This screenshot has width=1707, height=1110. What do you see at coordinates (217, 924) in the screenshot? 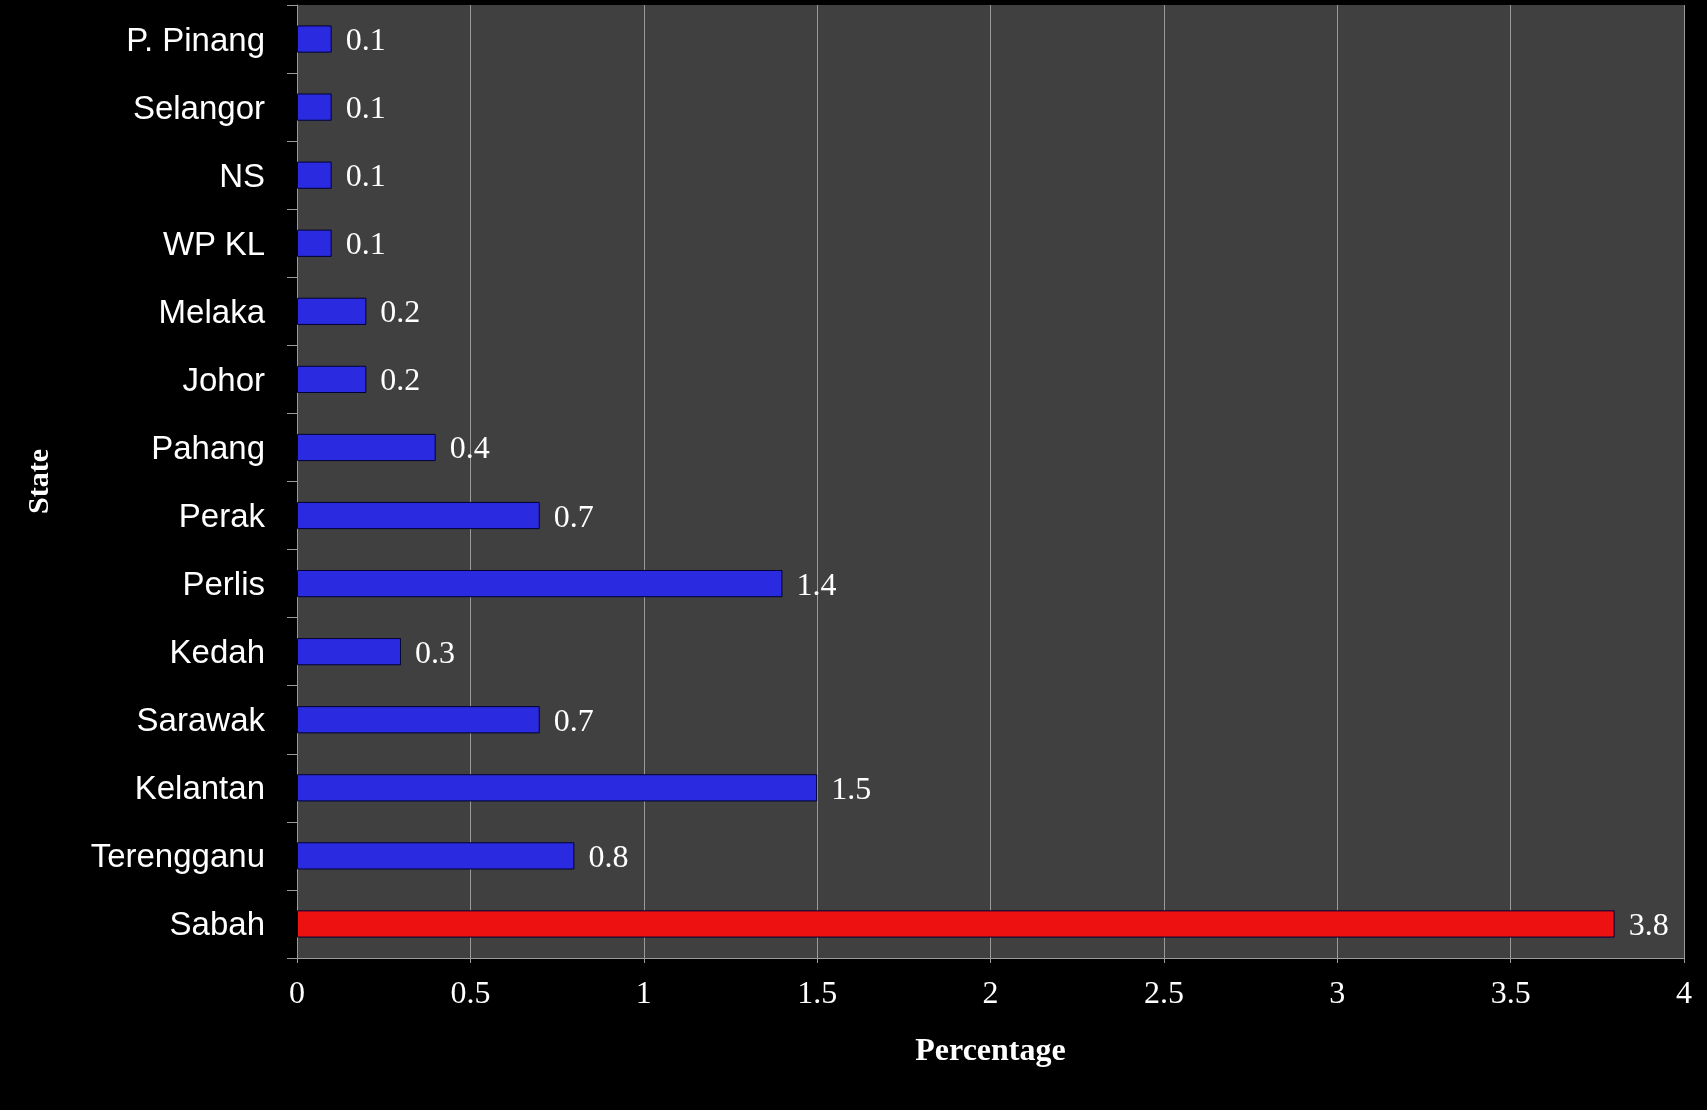
I see `y-tick-label: Sabah` at bounding box center [217, 924].